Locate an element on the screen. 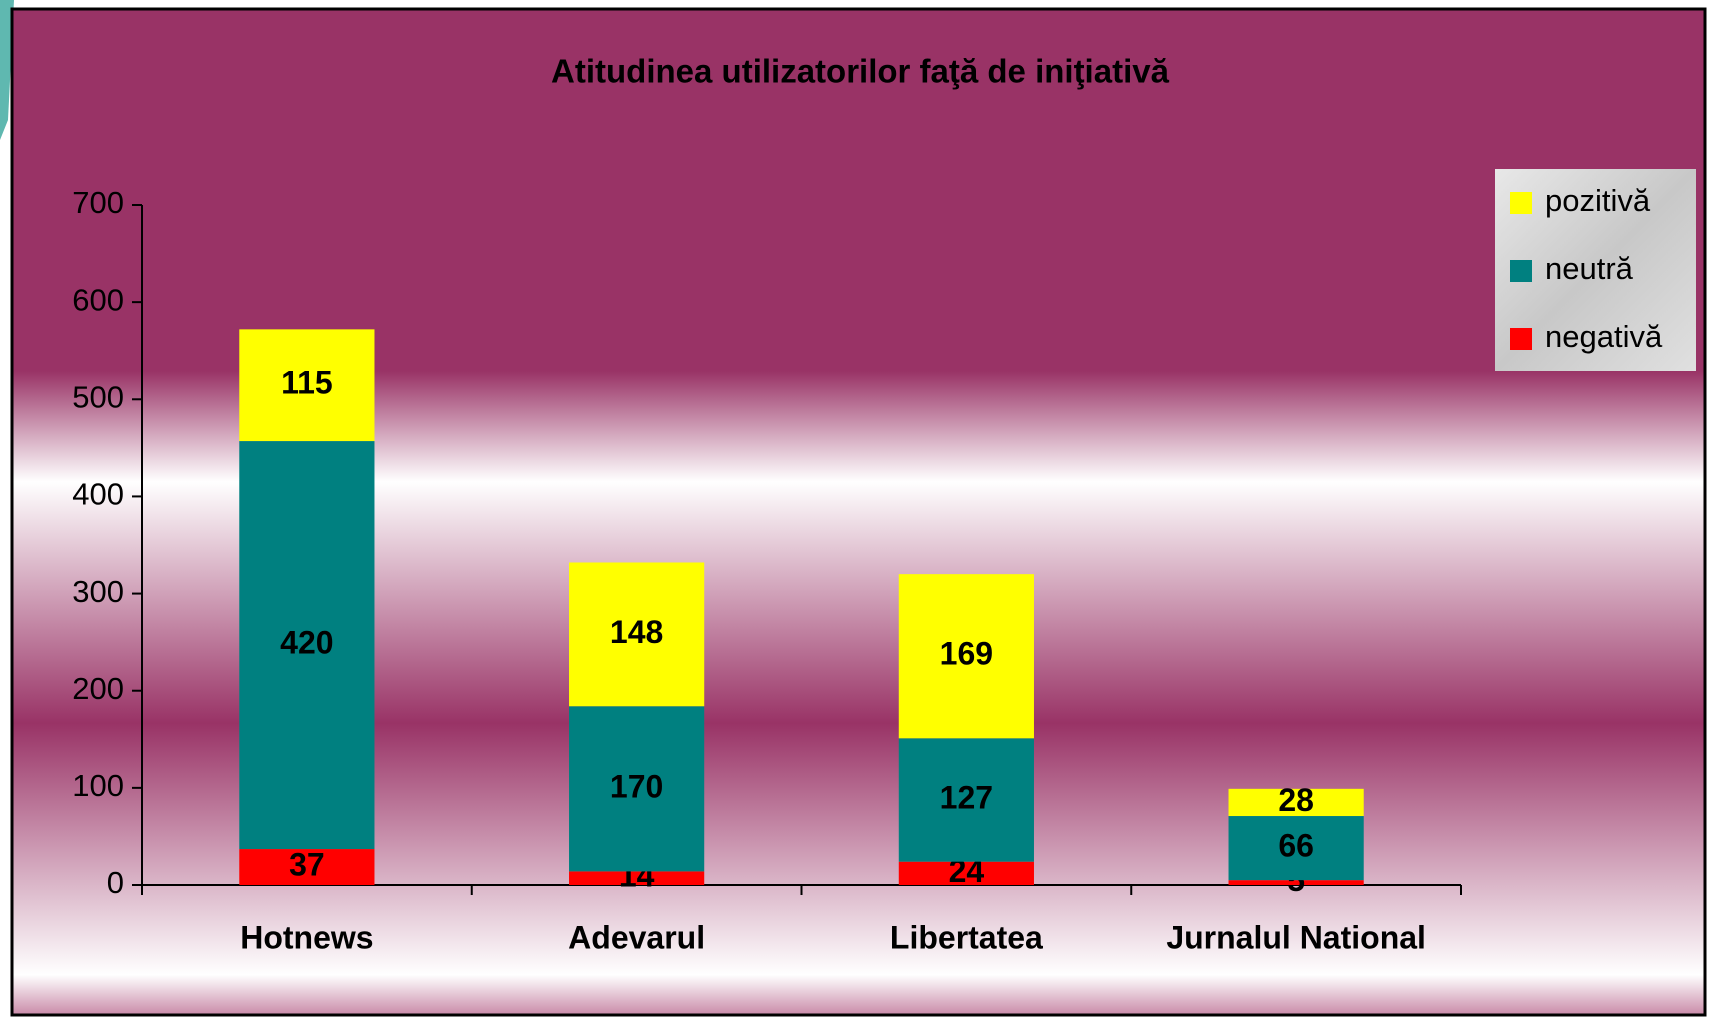 Image resolution: width=1709 pixels, height=1018 pixels. data-label: 127 is located at coordinates (966, 797).